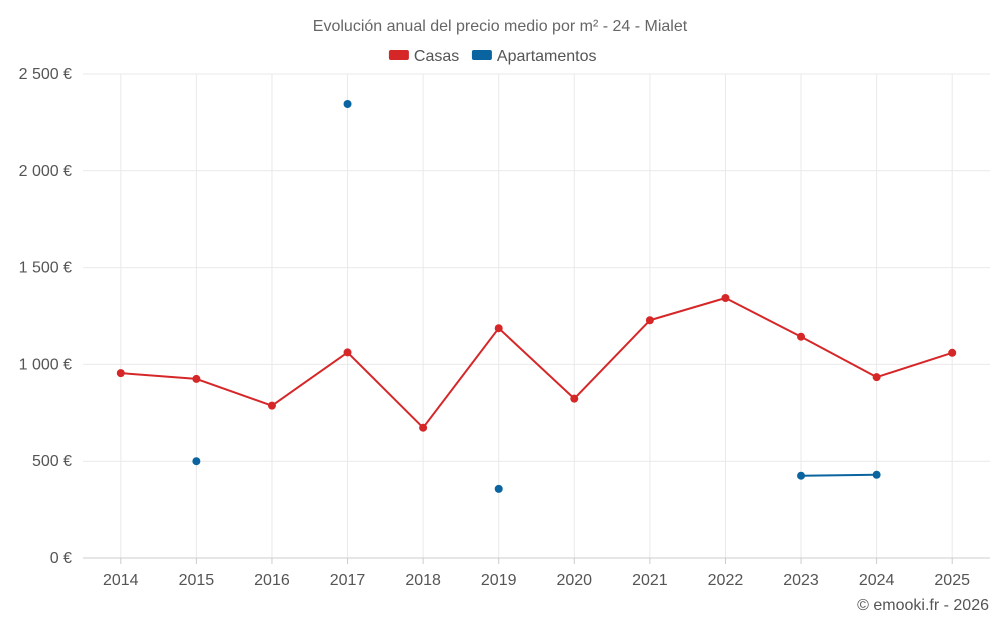 This screenshot has width=1000, height=625. I want to click on x-tick-label: 2022, so click(726, 580).